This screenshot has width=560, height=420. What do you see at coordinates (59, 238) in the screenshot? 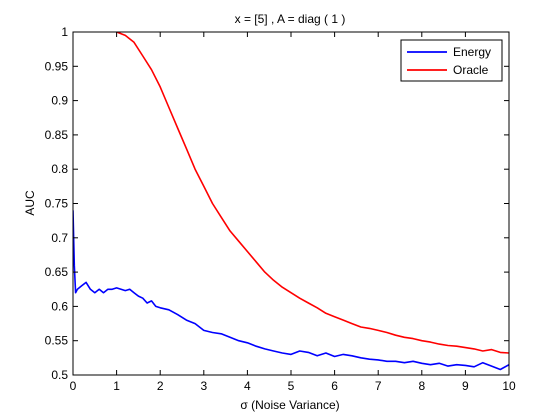
I see `y-tick-label: 0.7` at bounding box center [59, 238].